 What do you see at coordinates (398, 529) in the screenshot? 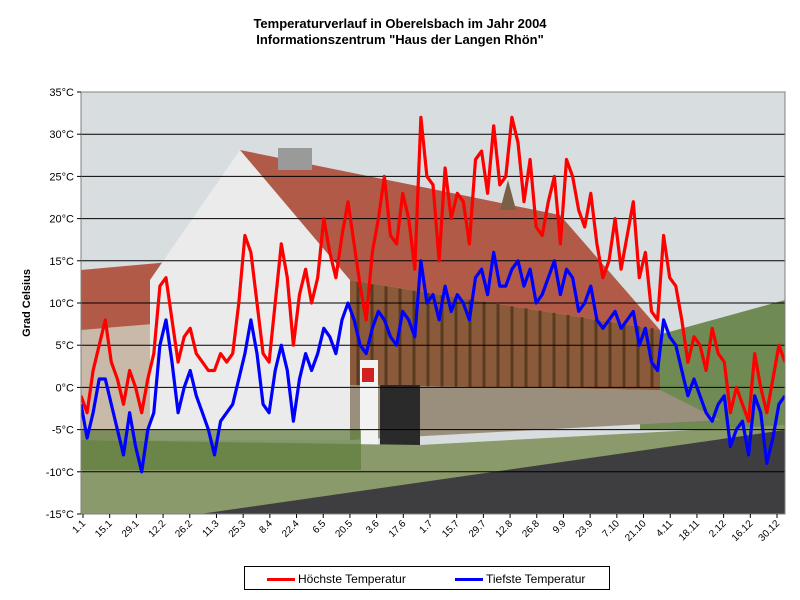
I see `x-tick-label: 17.6` at bounding box center [398, 529].